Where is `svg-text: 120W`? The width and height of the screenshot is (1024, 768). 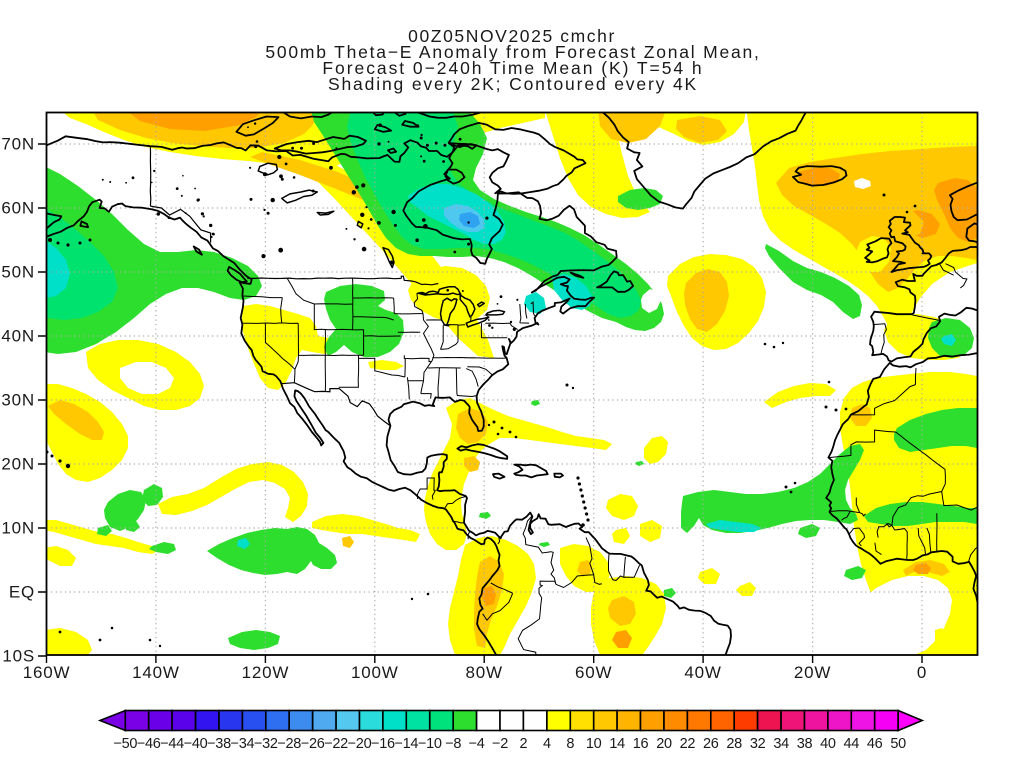
svg-text: 120W is located at coordinates (266, 672).